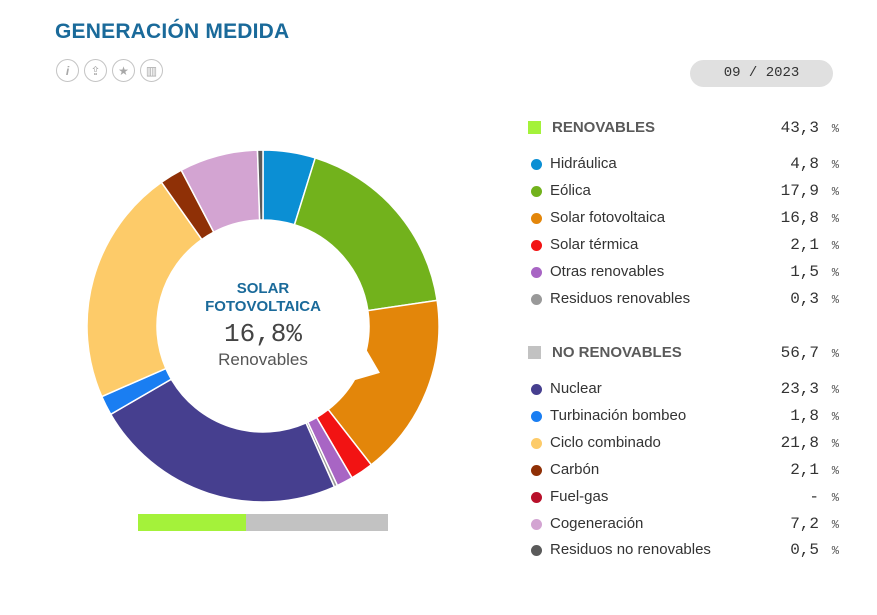 This screenshot has width=877, height=615. Describe the element at coordinates (683, 128) in the screenshot. I see `legend-group-renovables: RENOVABLES 43,3%` at that location.